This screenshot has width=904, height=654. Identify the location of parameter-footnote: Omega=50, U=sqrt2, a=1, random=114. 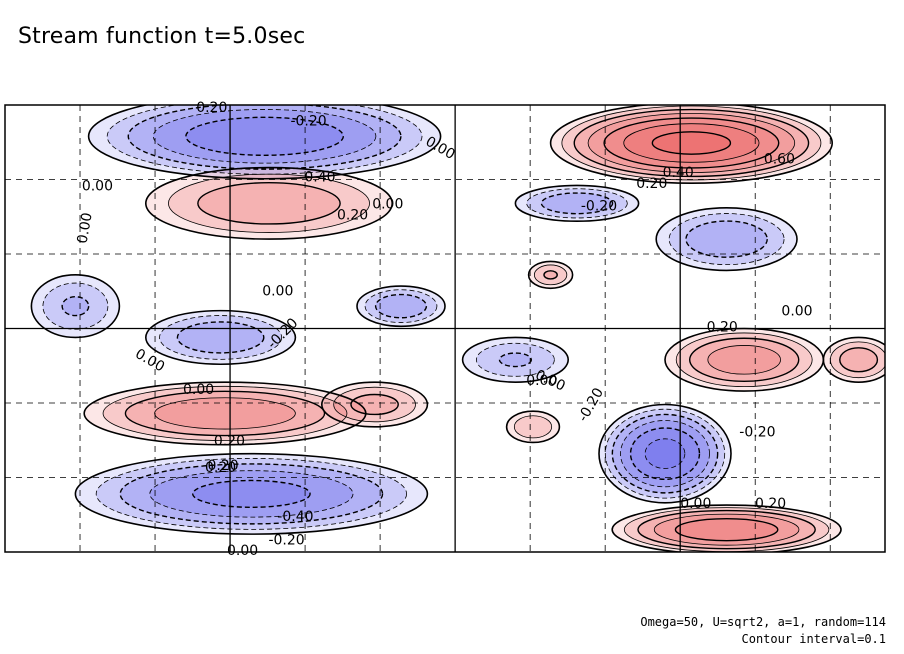
(763, 622).